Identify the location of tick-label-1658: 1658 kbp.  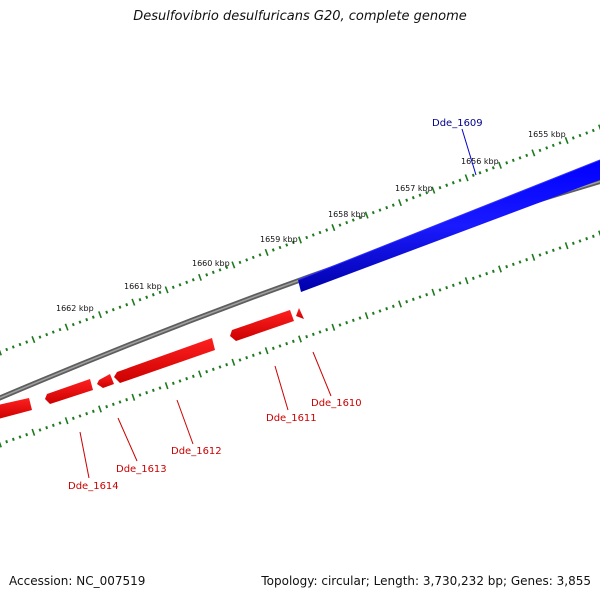
(347, 214).